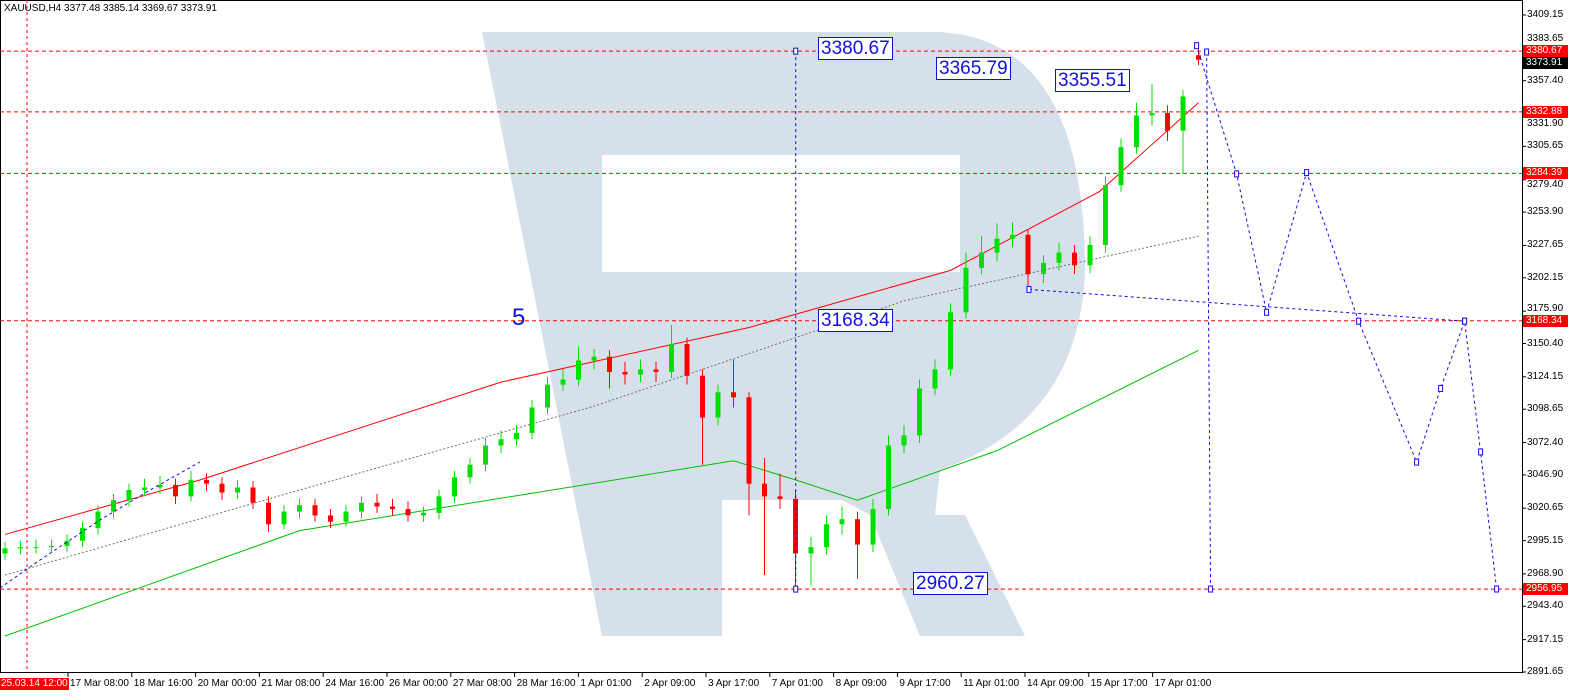 Image resolution: width=1578 pixels, height=698 pixels. Describe the element at coordinates (1119, 683) in the screenshot. I see `x-tick-label: 15 Apr 17:00` at that location.